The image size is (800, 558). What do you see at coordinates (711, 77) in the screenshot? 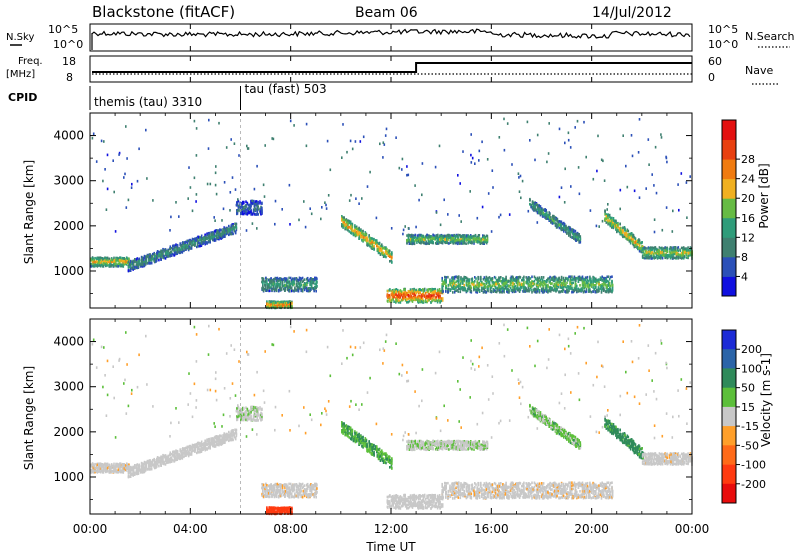
I see `nave-bottom-tick: 0` at bounding box center [711, 77].